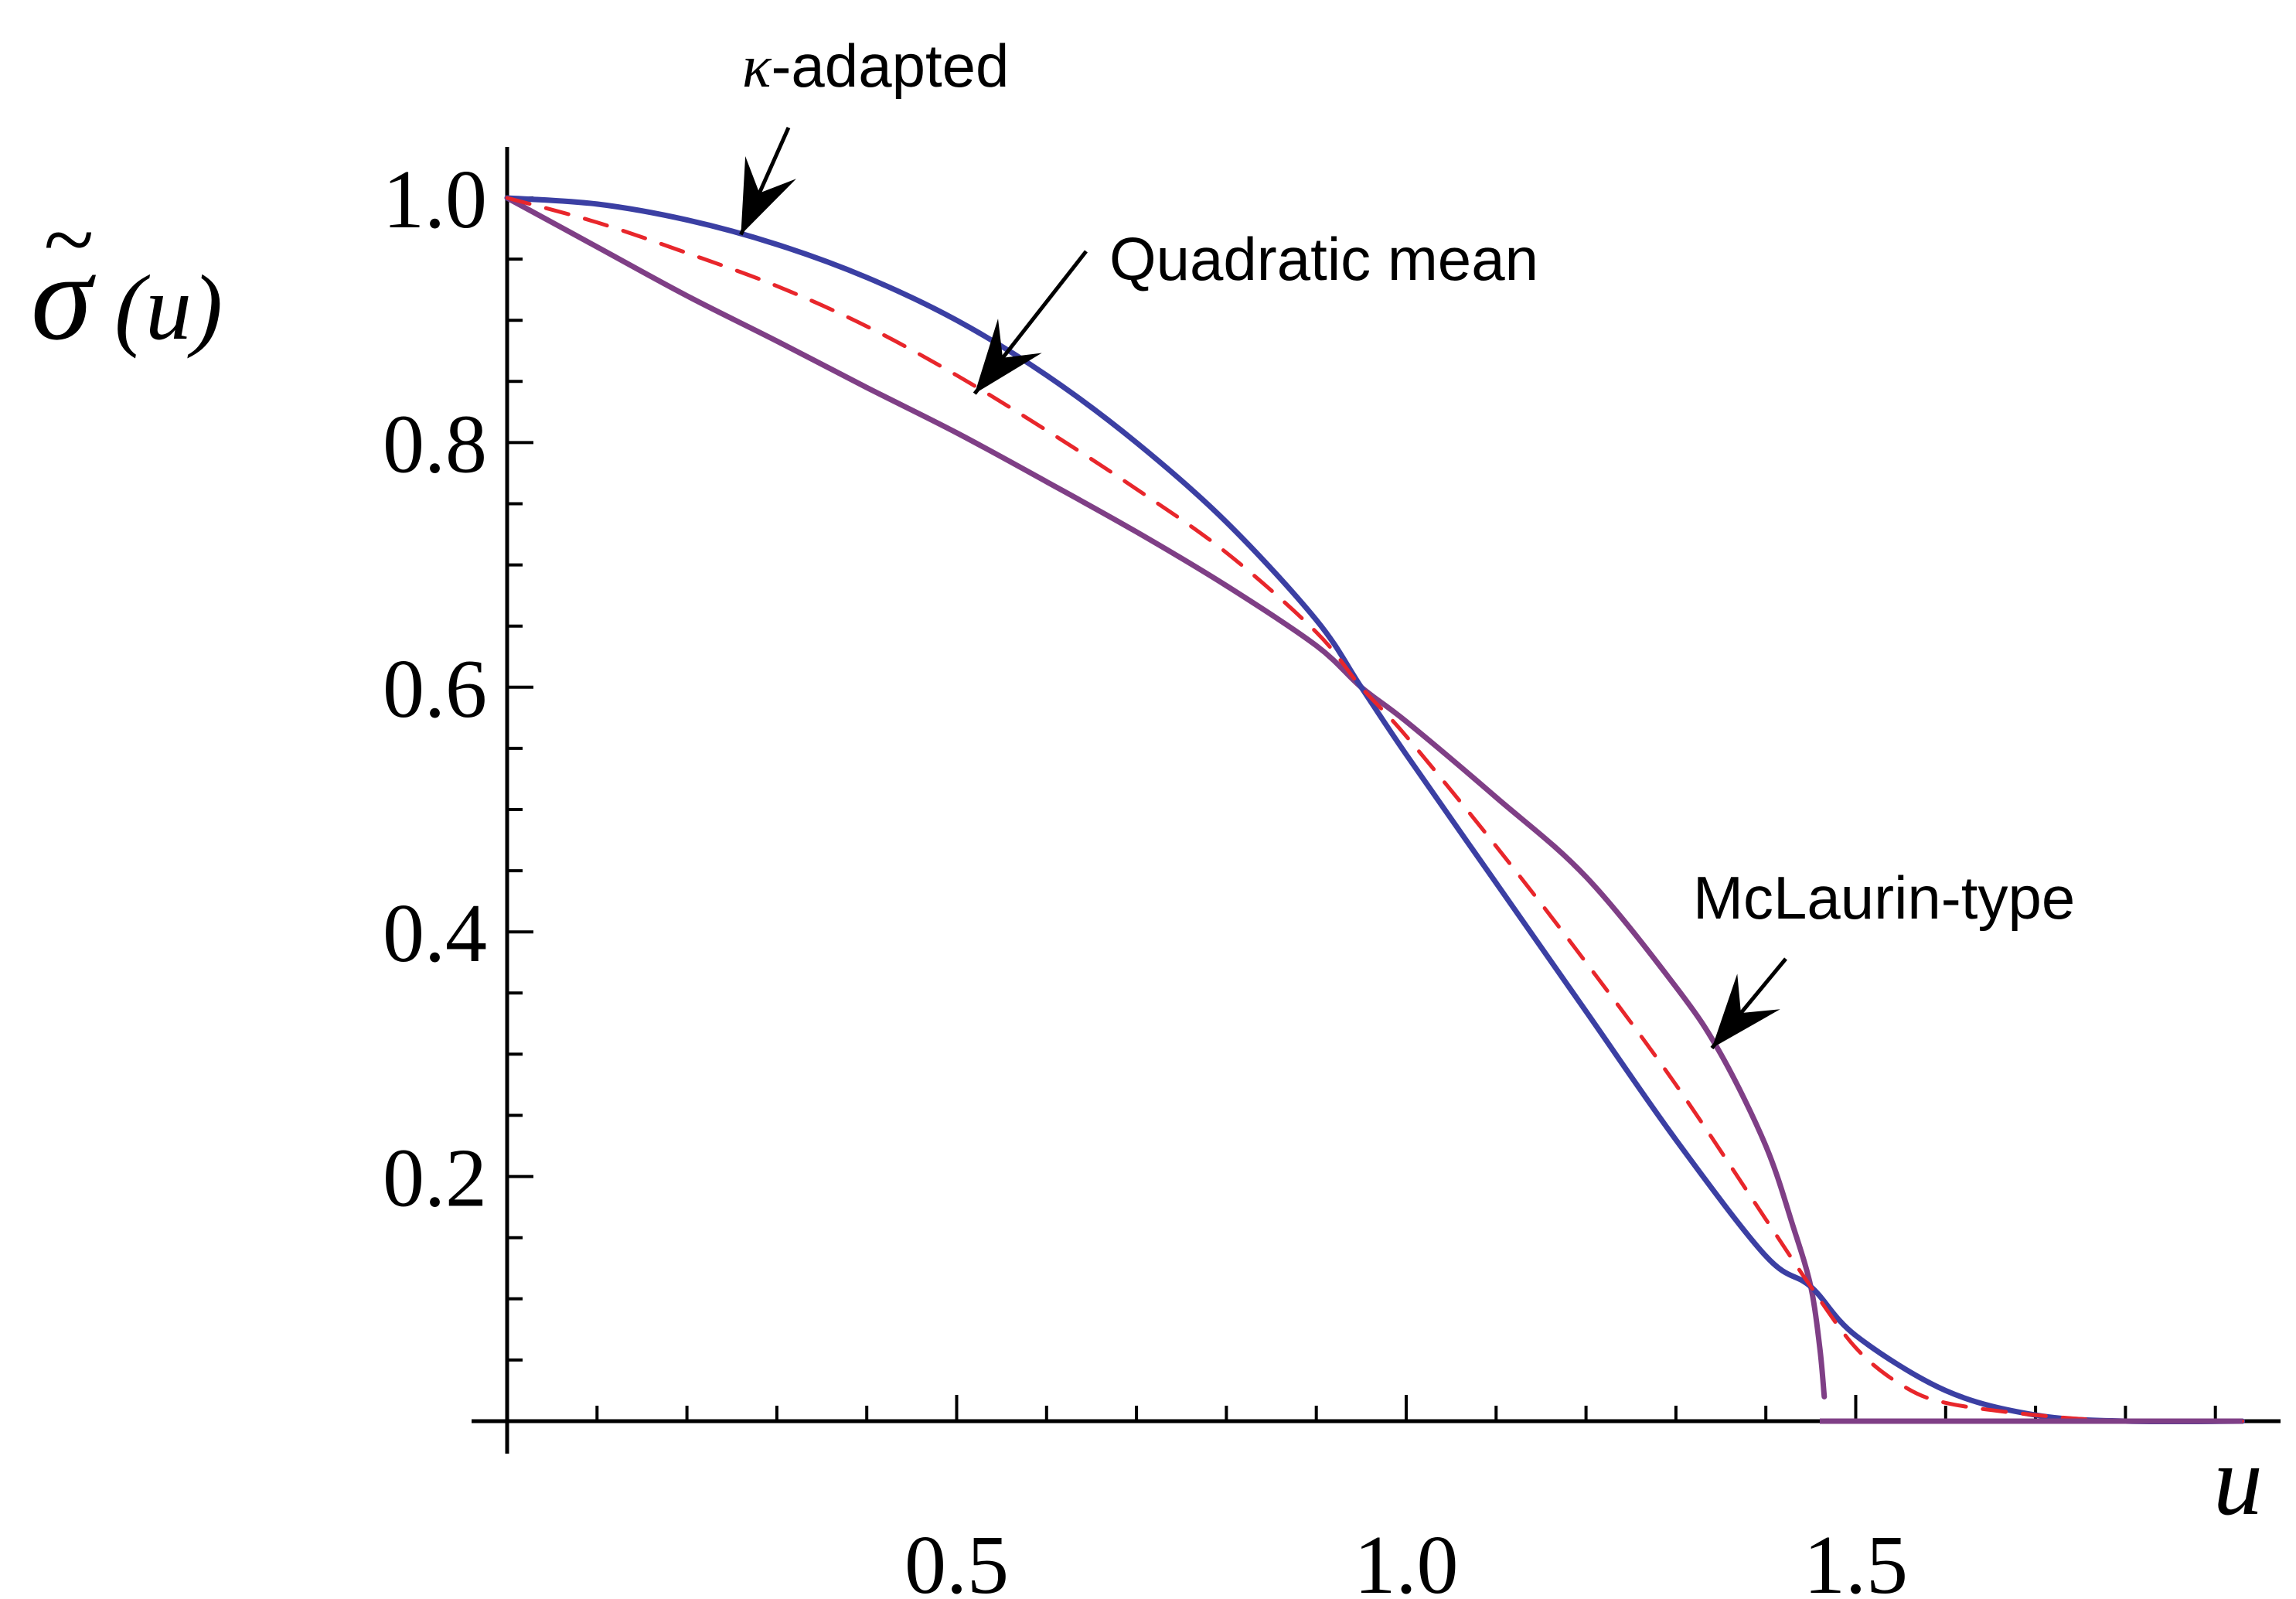 This screenshot has width=2296, height=1599. I want to click on annotation-label: κ-adapted, so click(875, 66).